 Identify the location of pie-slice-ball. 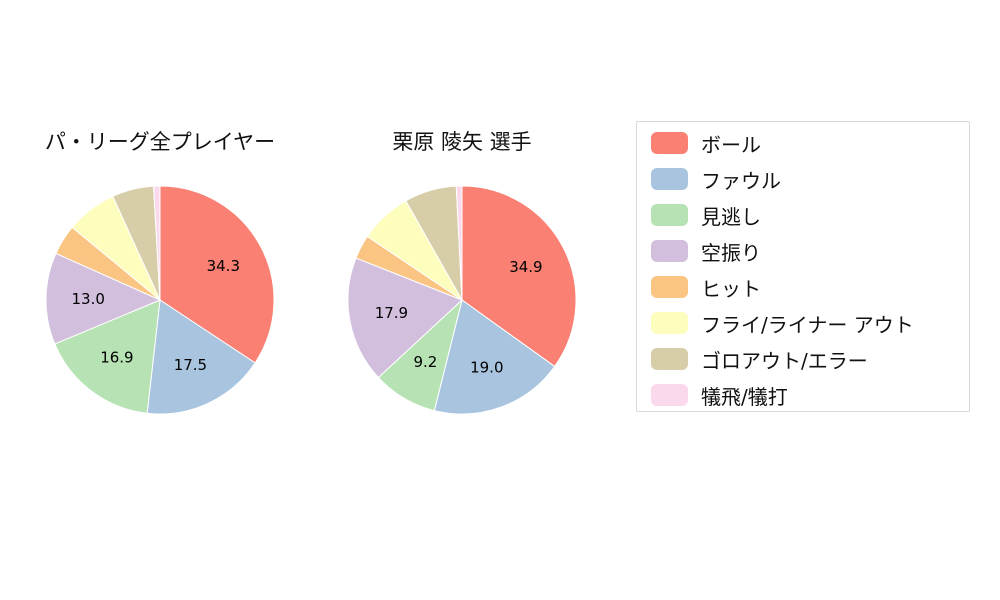
(519, 276).